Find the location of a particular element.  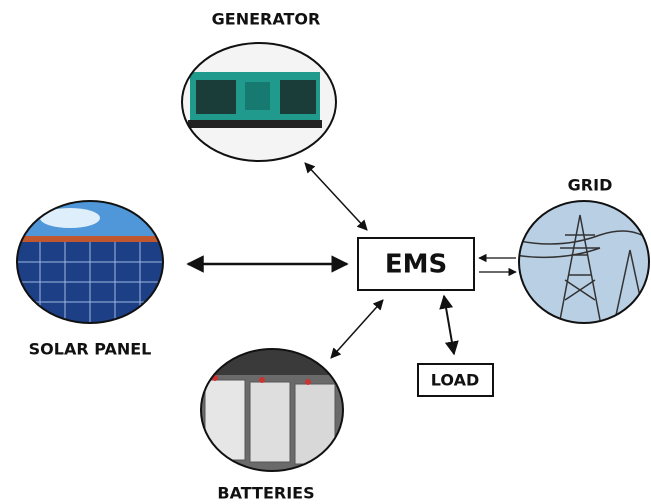

solar-label: SOLAR PANEL is located at coordinates (90, 349).